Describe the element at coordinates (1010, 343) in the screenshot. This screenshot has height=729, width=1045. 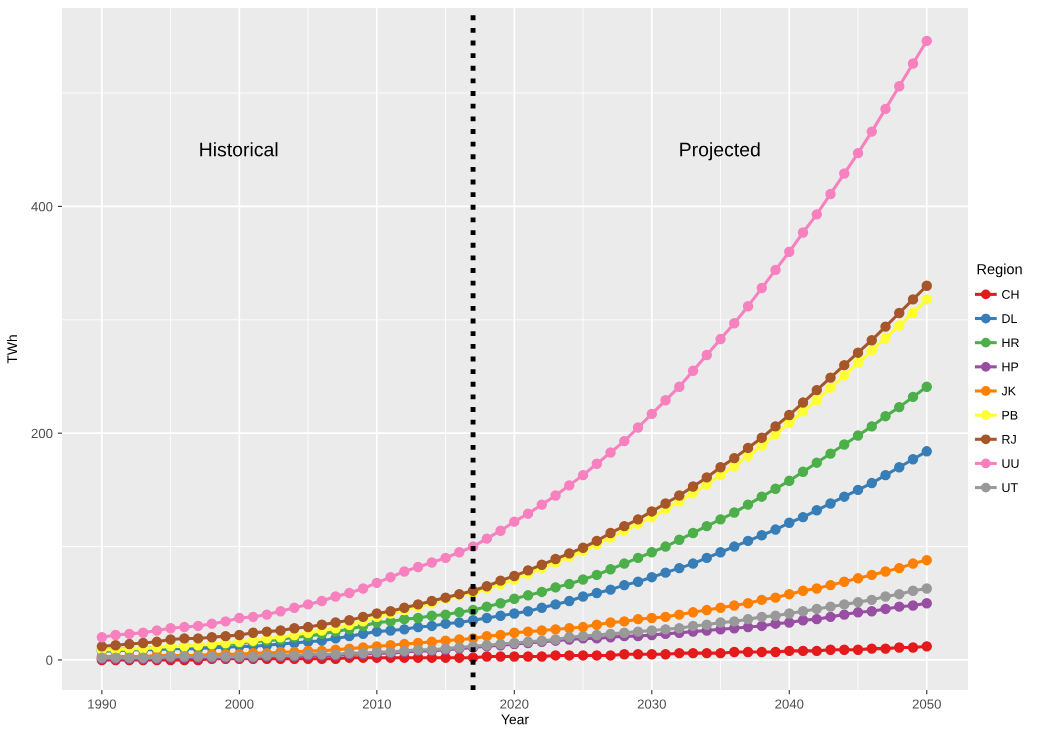
I see `legend-label: HR` at that location.